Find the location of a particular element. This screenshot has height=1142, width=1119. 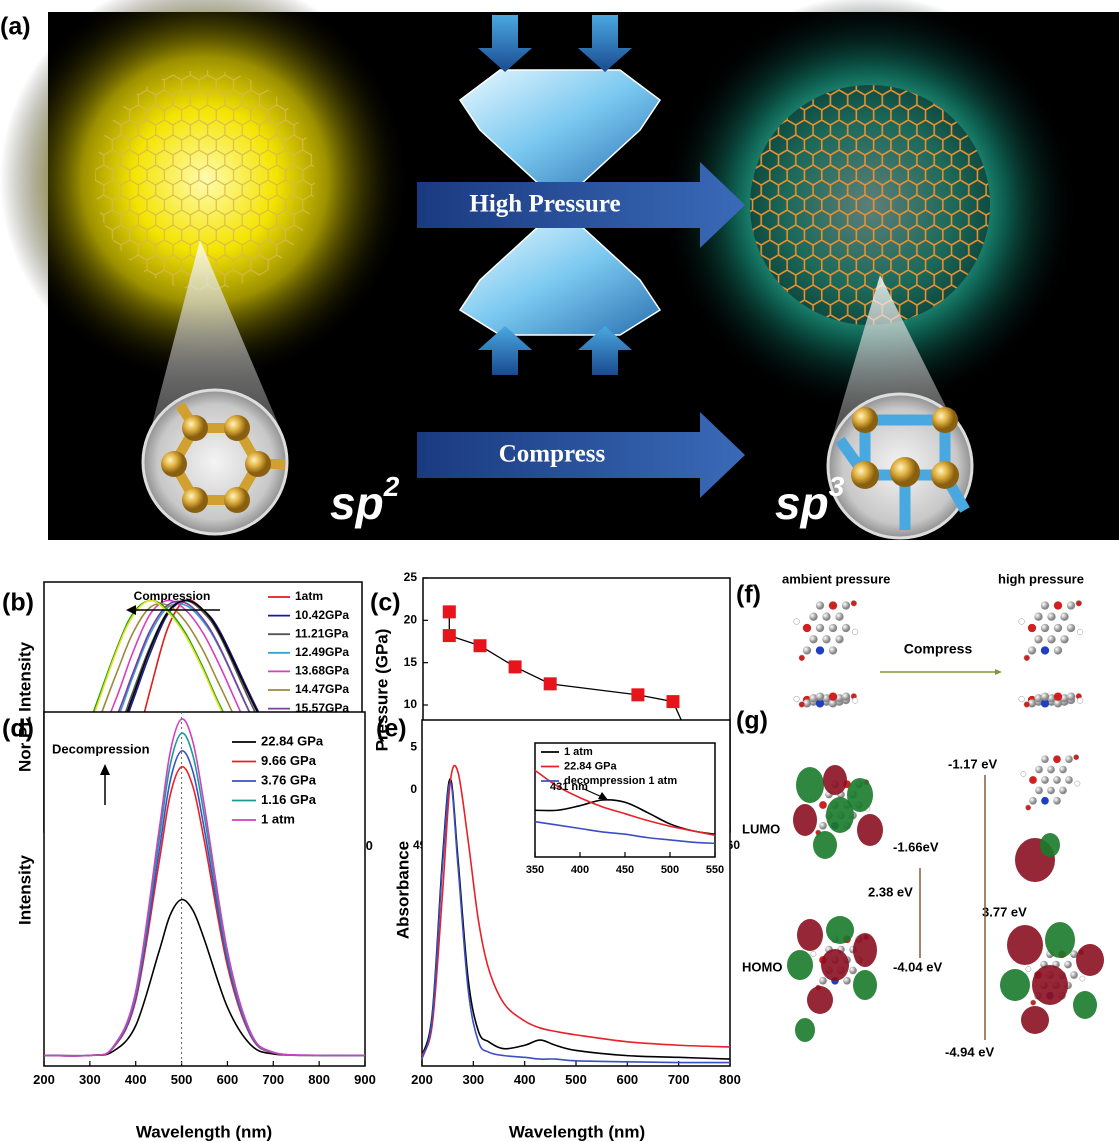

process-arrow is located at coordinates (581, 455).